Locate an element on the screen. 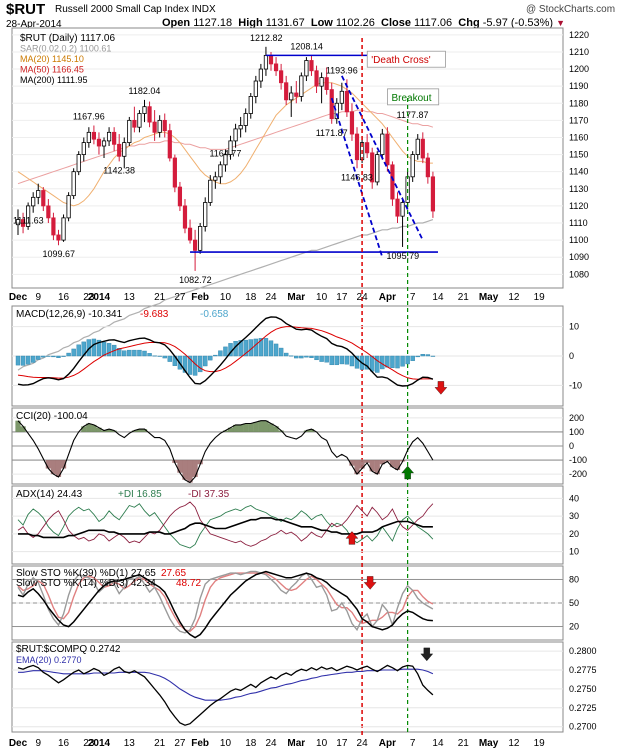  ma200-line is located at coordinates (225, 295).